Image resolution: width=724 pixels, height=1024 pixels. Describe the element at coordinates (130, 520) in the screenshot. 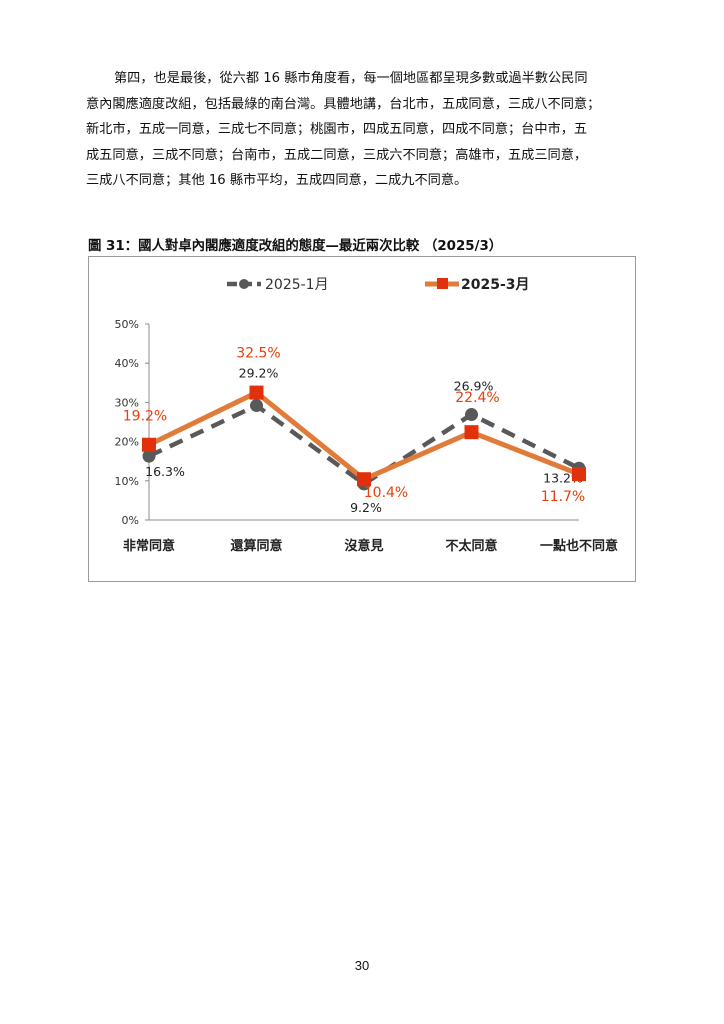

I see `y-tick-label: 0%` at that location.